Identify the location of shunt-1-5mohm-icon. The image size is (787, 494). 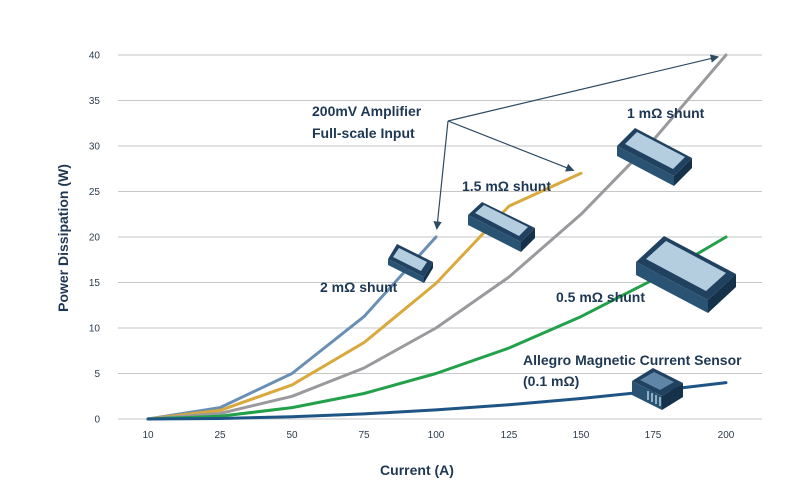
(501, 227).